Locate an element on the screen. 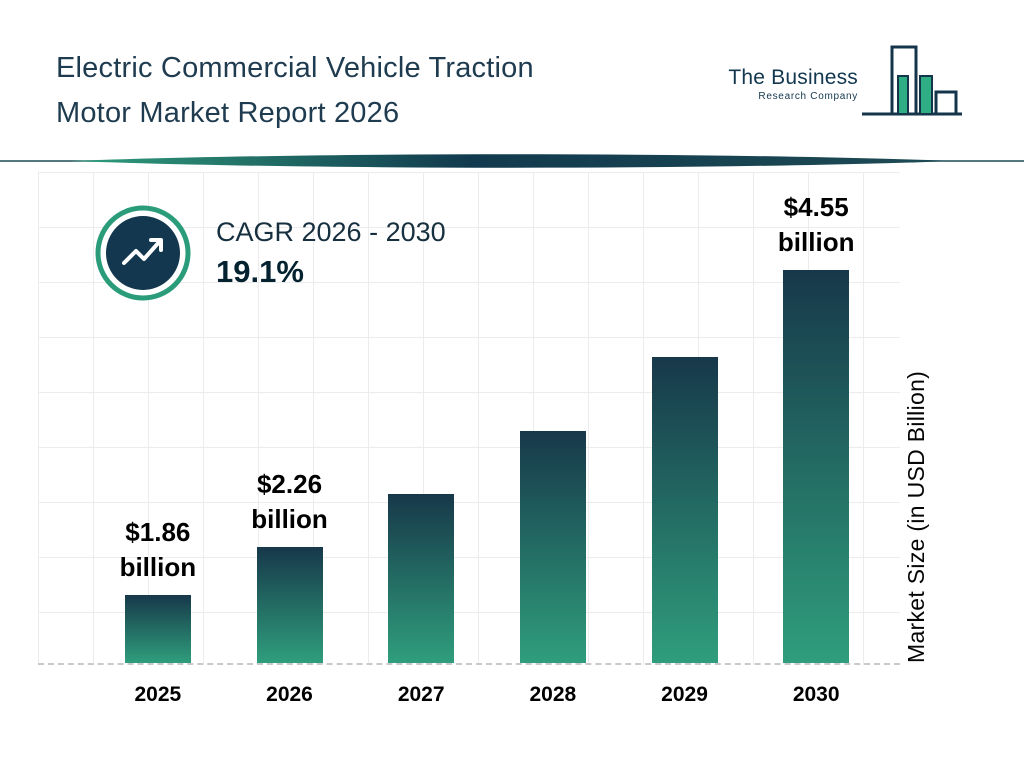  logo-subname: Research Company is located at coordinates (808, 96).